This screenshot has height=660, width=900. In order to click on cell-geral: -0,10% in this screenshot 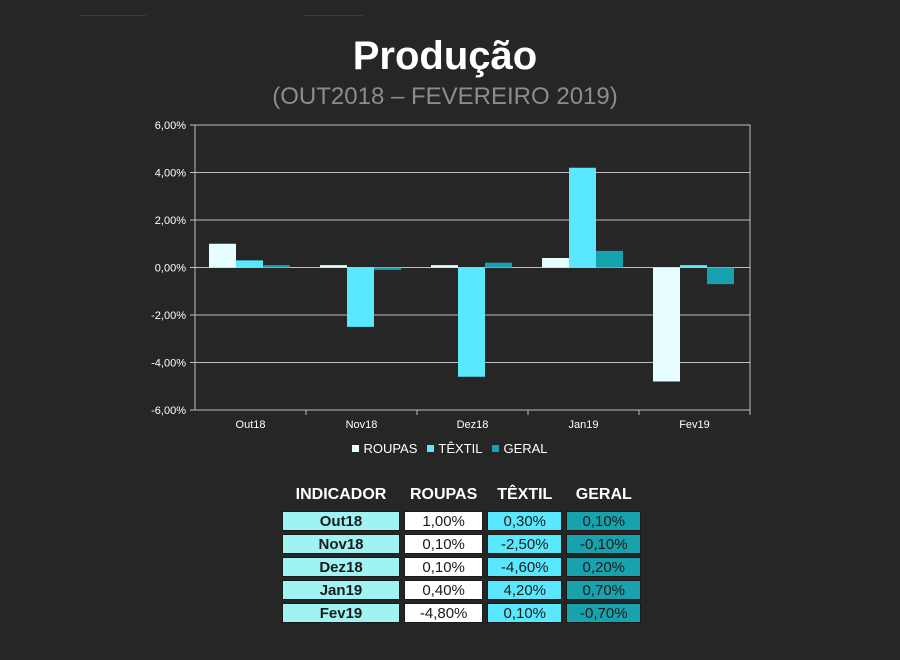, I will do `click(604, 544)`.